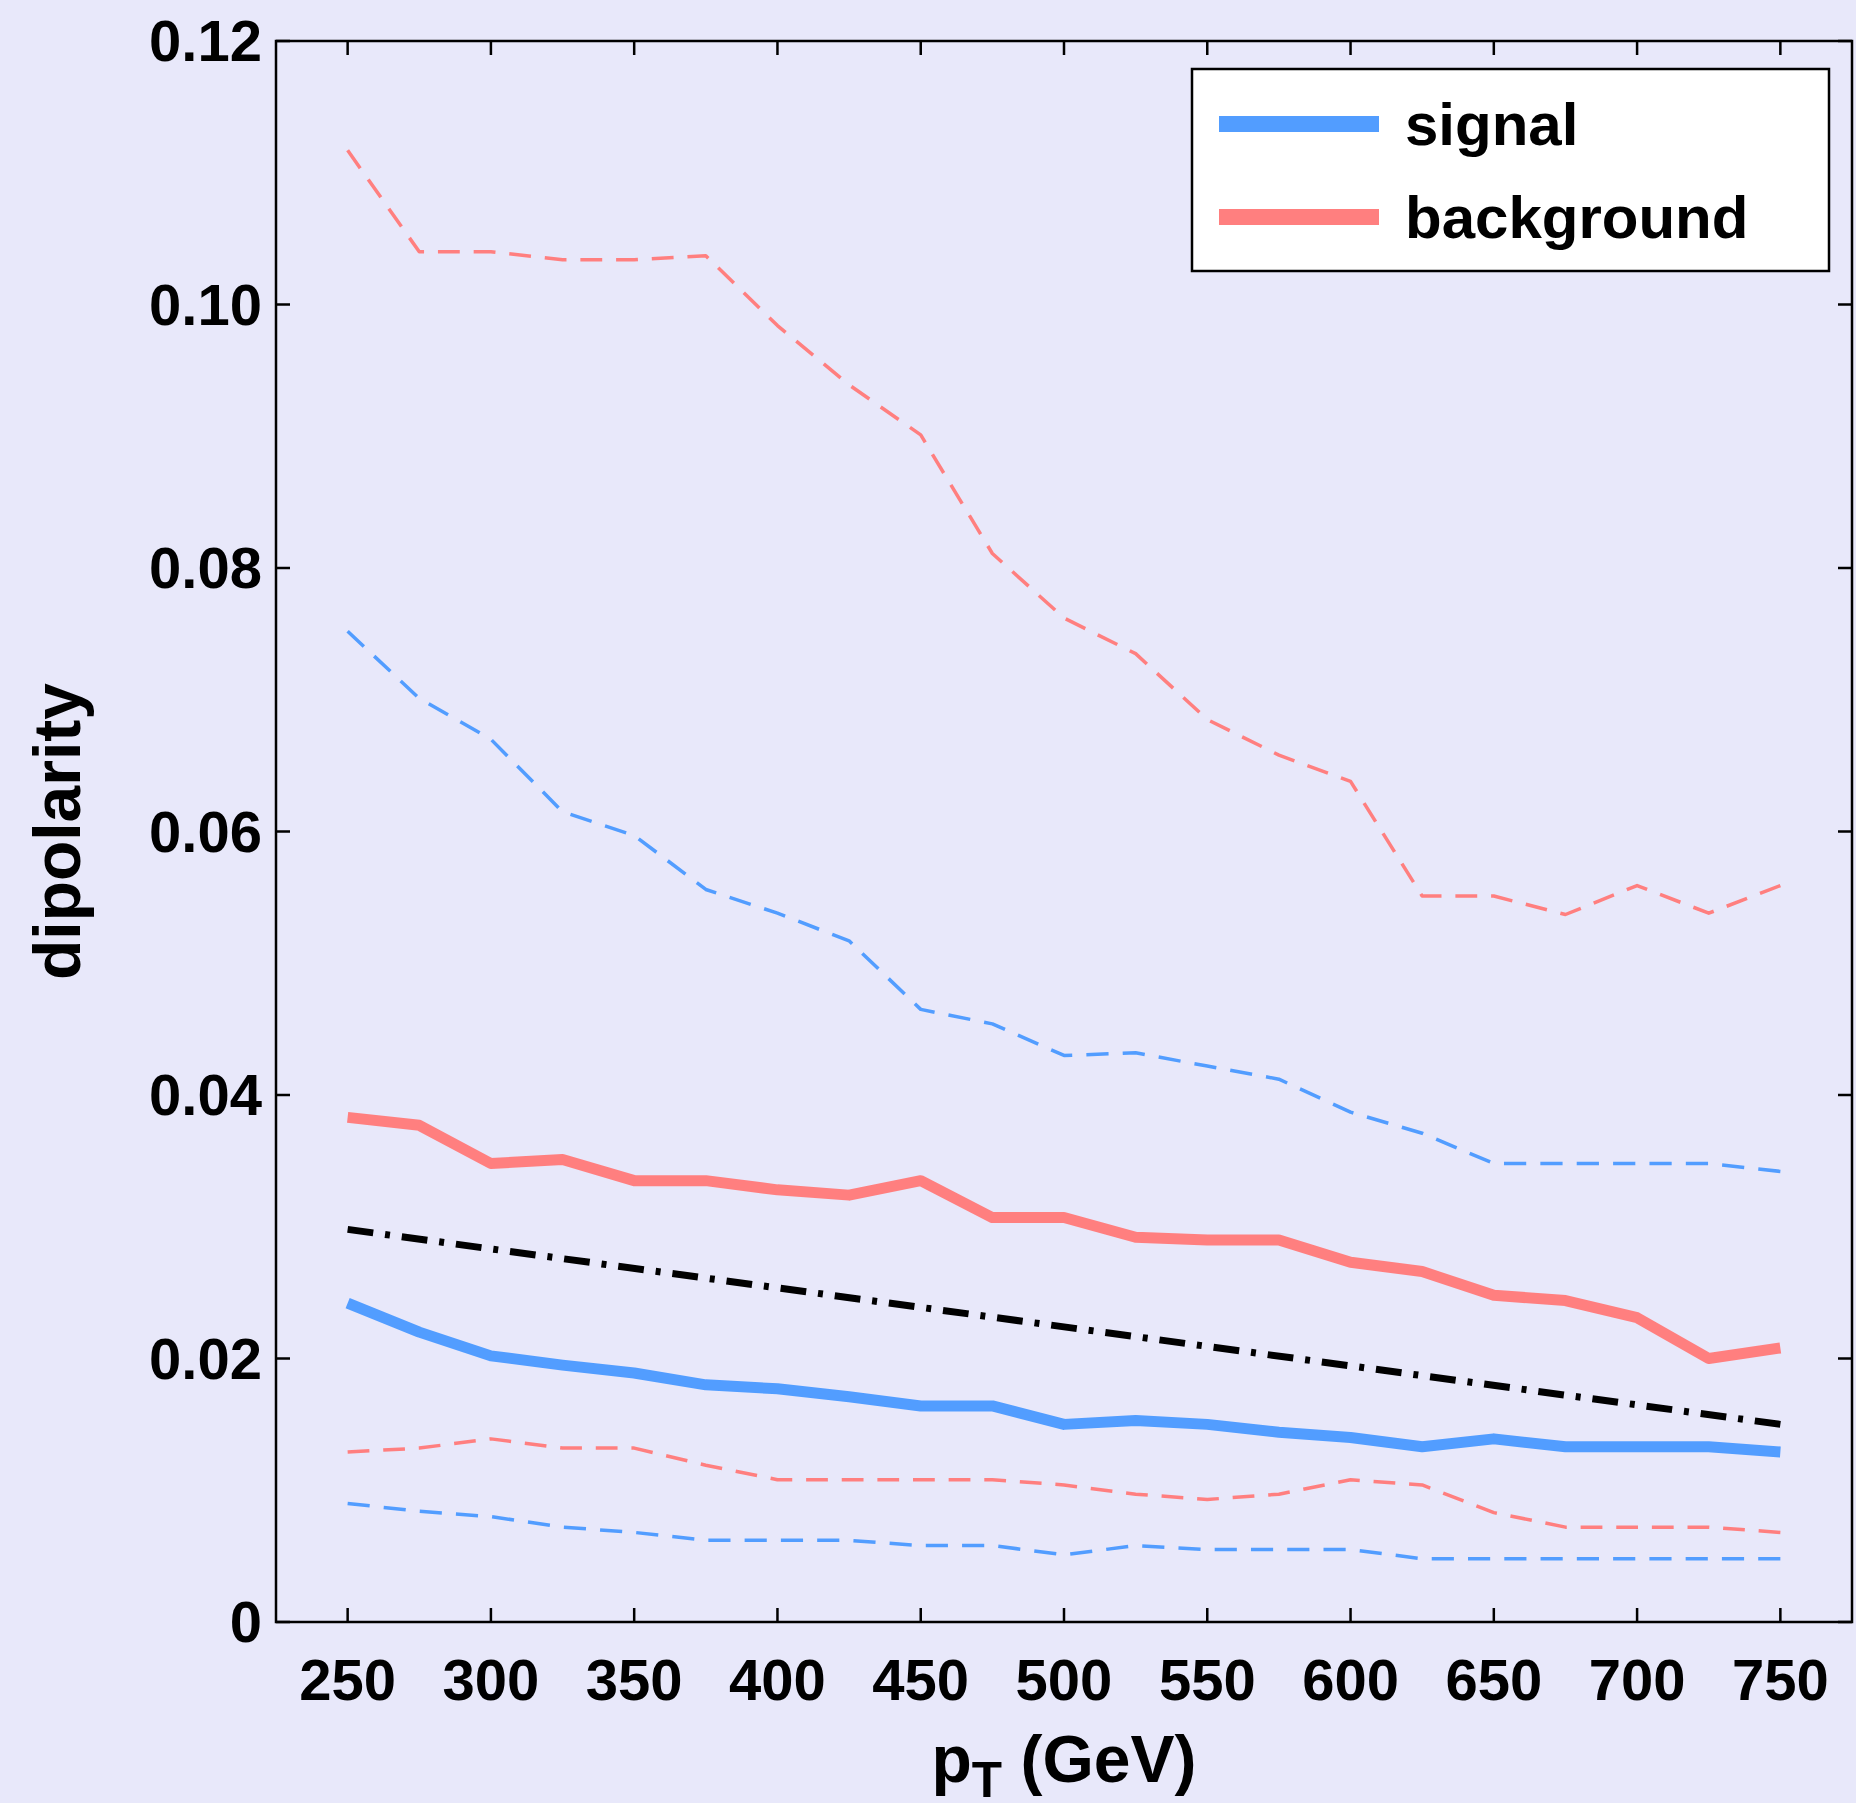 The height and width of the screenshot is (1803, 1856). Describe the element at coordinates (1064, 1679) in the screenshot. I see `x-tick-label: 500` at that location.